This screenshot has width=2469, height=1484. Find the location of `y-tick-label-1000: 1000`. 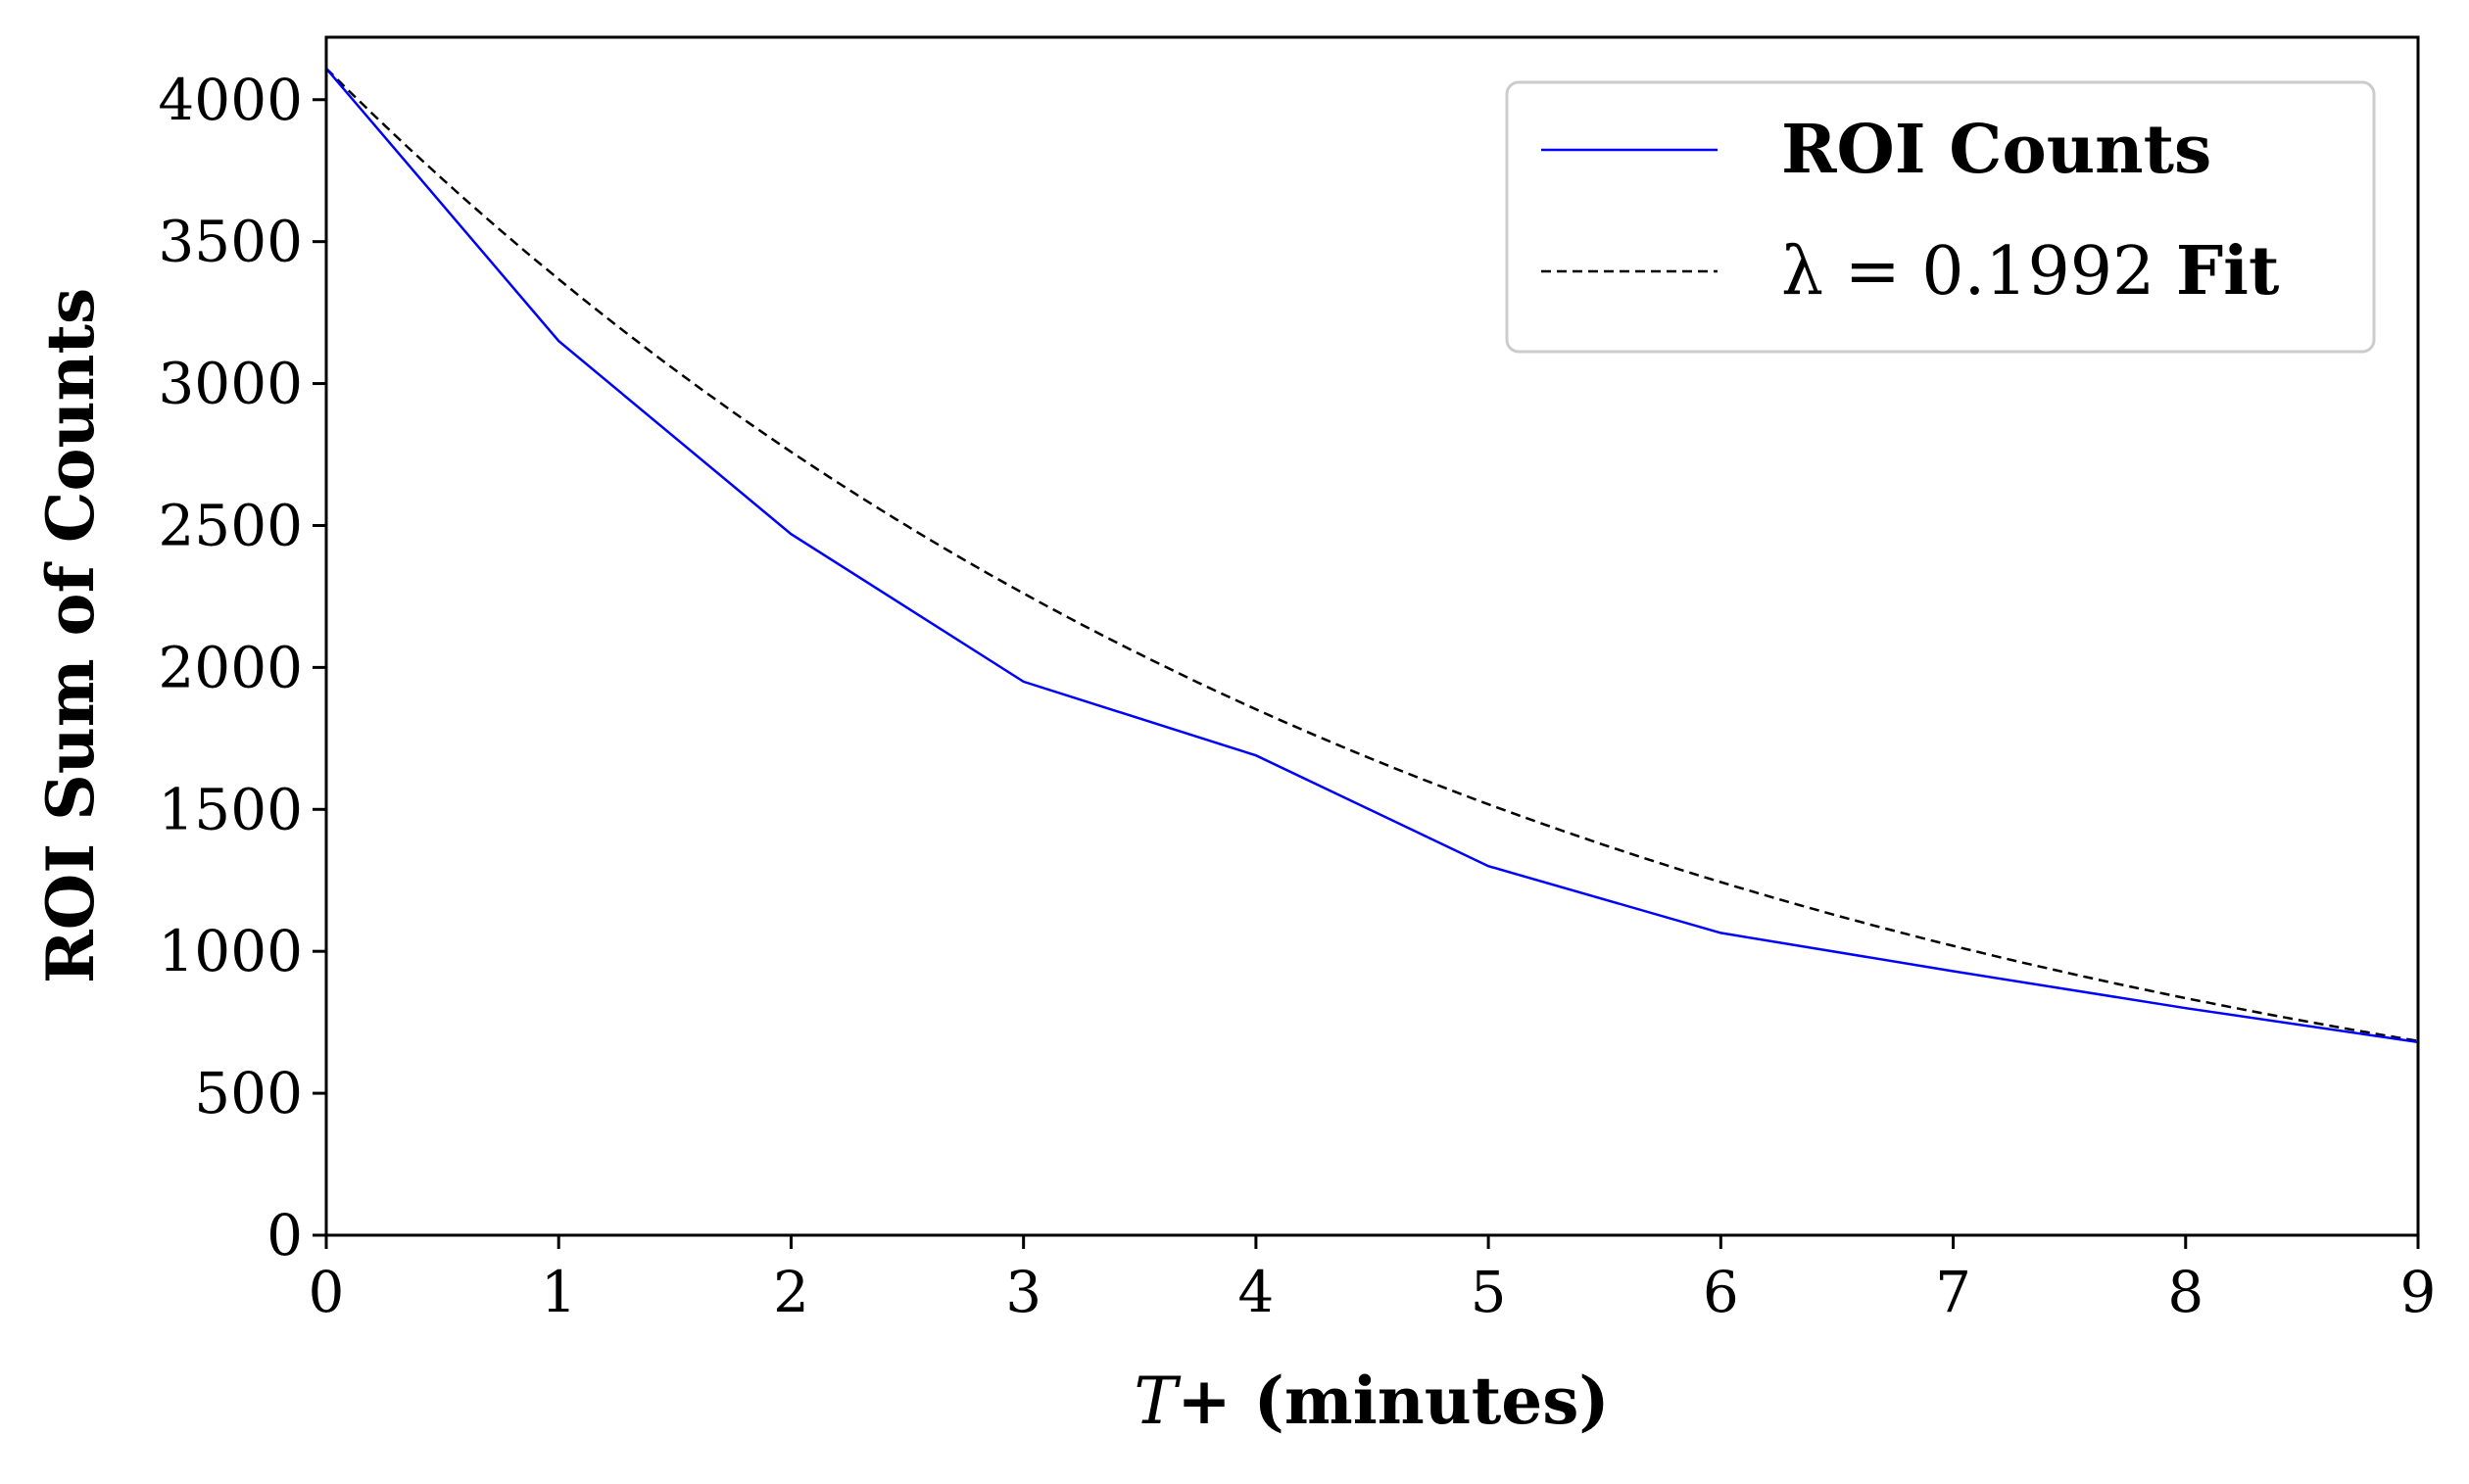

y-tick-label-1000: 1000 is located at coordinates (230, 951).